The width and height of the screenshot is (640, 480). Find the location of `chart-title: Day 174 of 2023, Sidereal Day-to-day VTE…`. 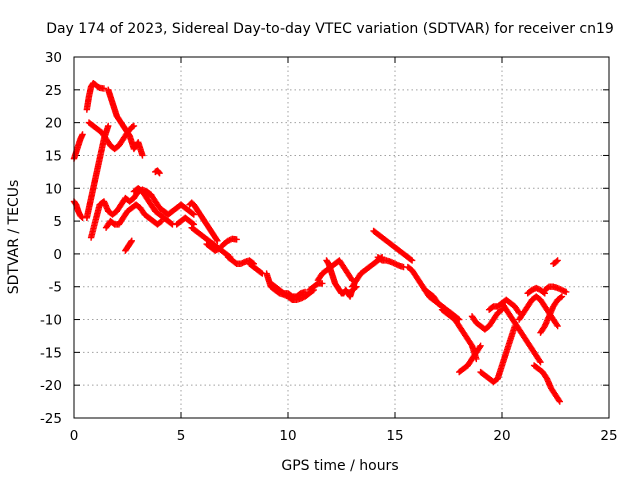

chart-title: Day 174 of 2023, Sidereal Day-to-day VTE… is located at coordinates (330, 29).